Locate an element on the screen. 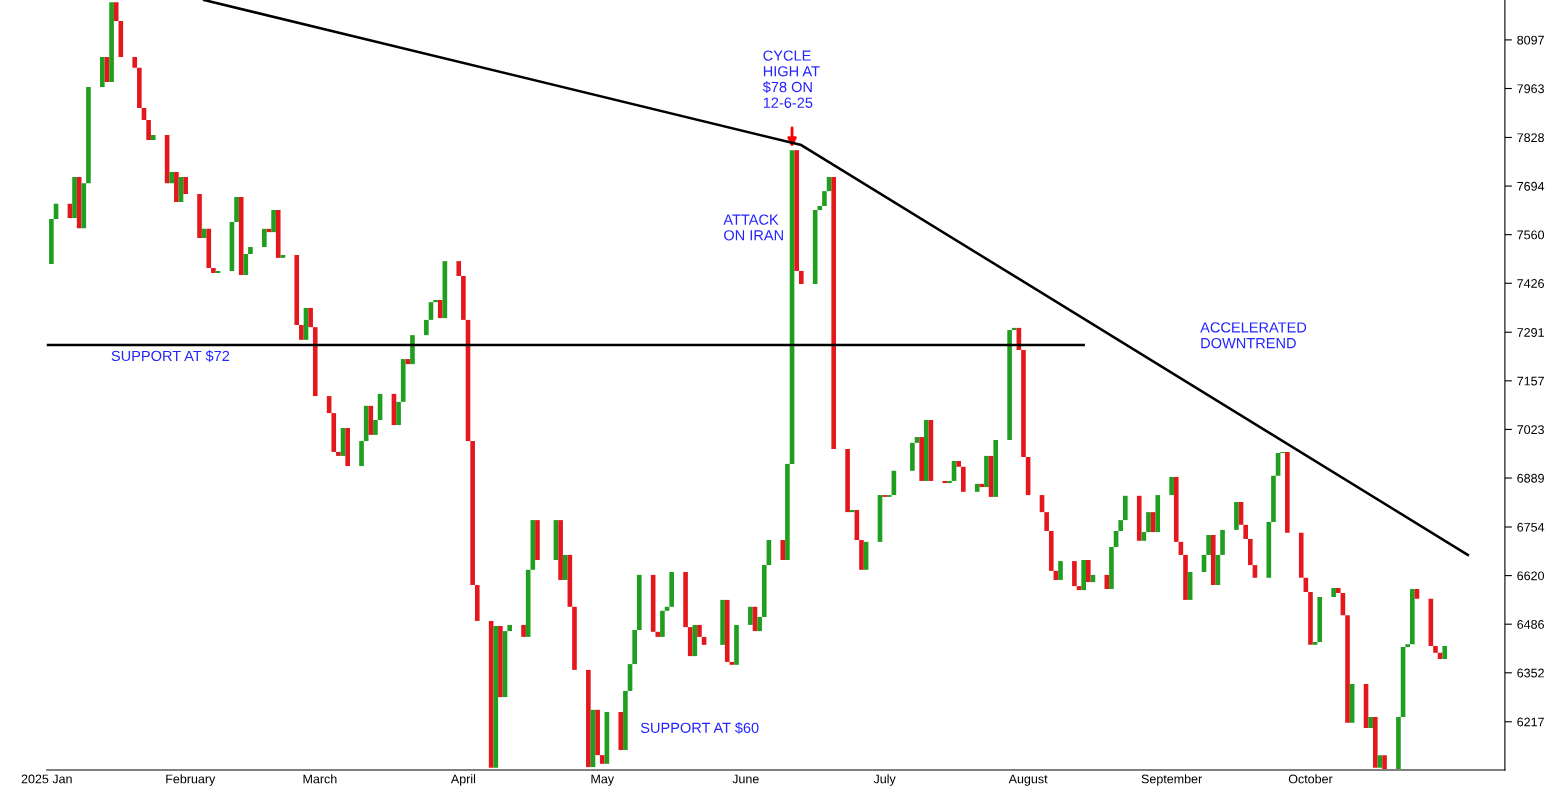 This screenshot has width=1559, height=793. y-tick-label: 7426 is located at coordinates (1530, 283).